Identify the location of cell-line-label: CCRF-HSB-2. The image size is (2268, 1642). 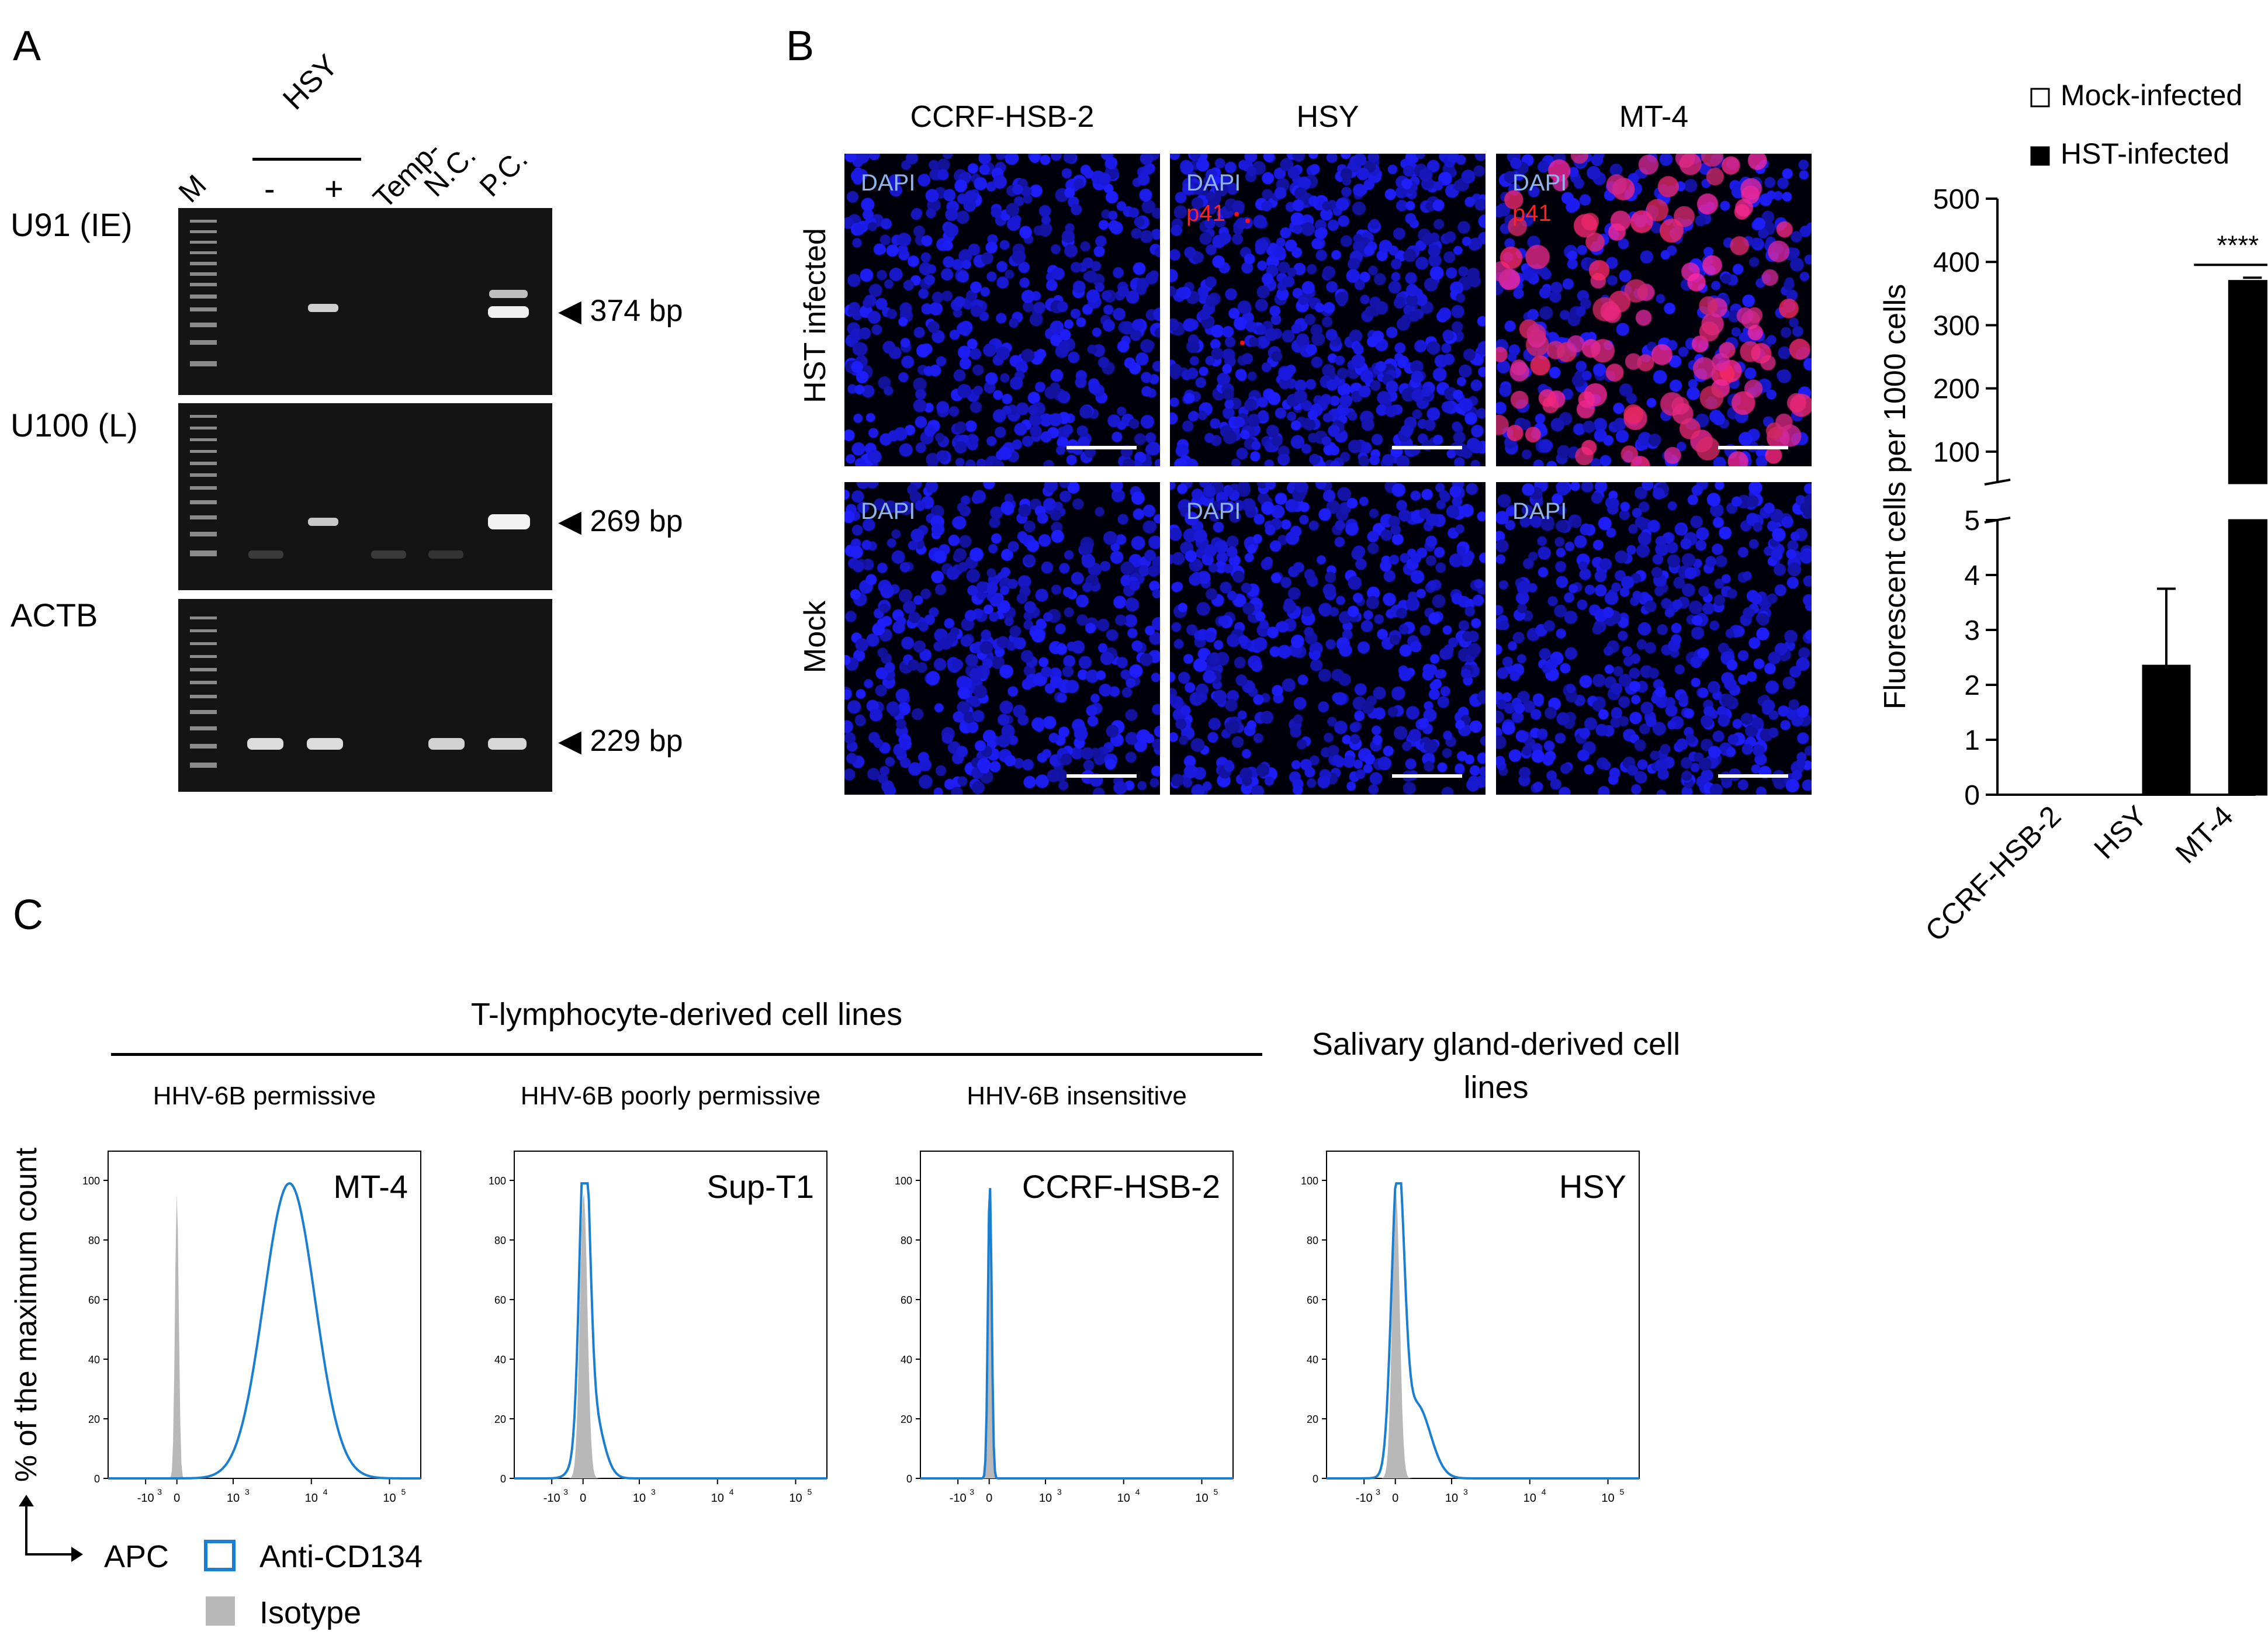
(1121, 1186).